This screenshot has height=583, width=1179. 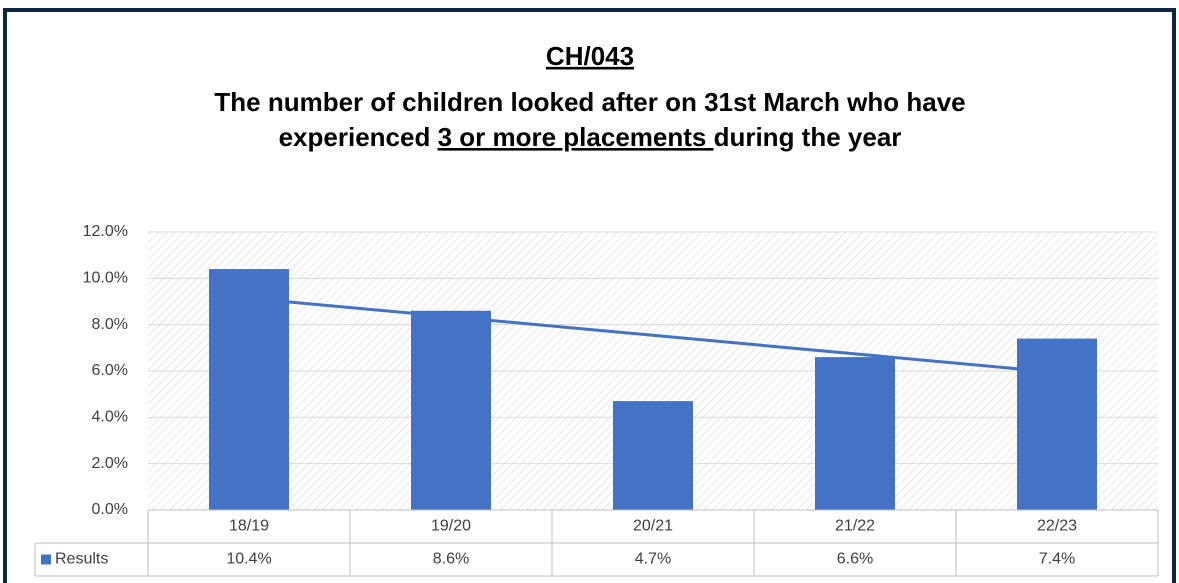 What do you see at coordinates (808, 137) in the screenshot?
I see `title-part: during the year` at bounding box center [808, 137].